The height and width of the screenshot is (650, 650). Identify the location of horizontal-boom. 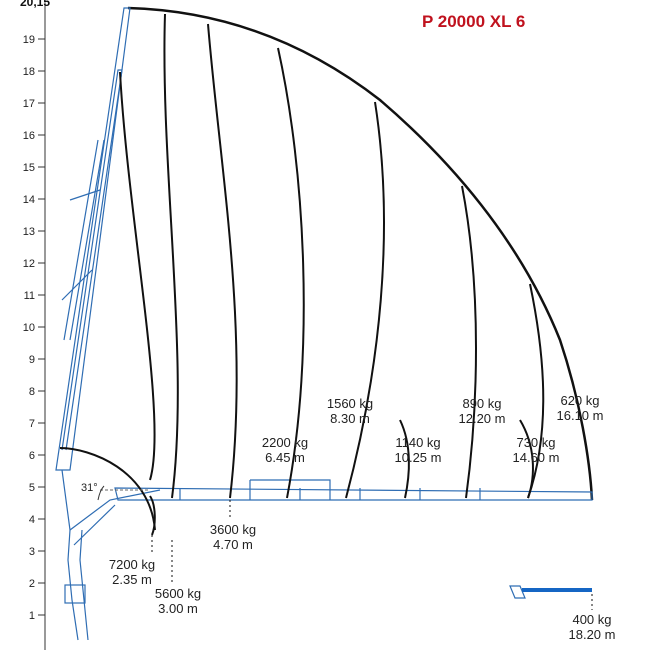
(353, 494).